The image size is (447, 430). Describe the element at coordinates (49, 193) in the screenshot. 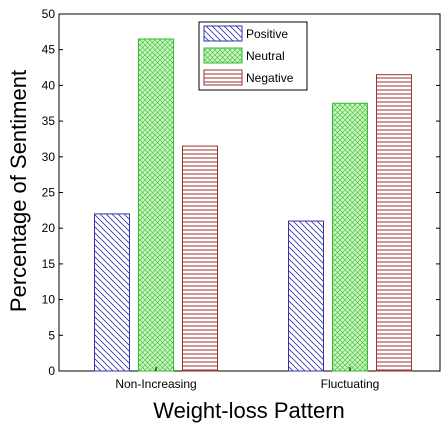

I see `y-tick-label: 25` at that location.